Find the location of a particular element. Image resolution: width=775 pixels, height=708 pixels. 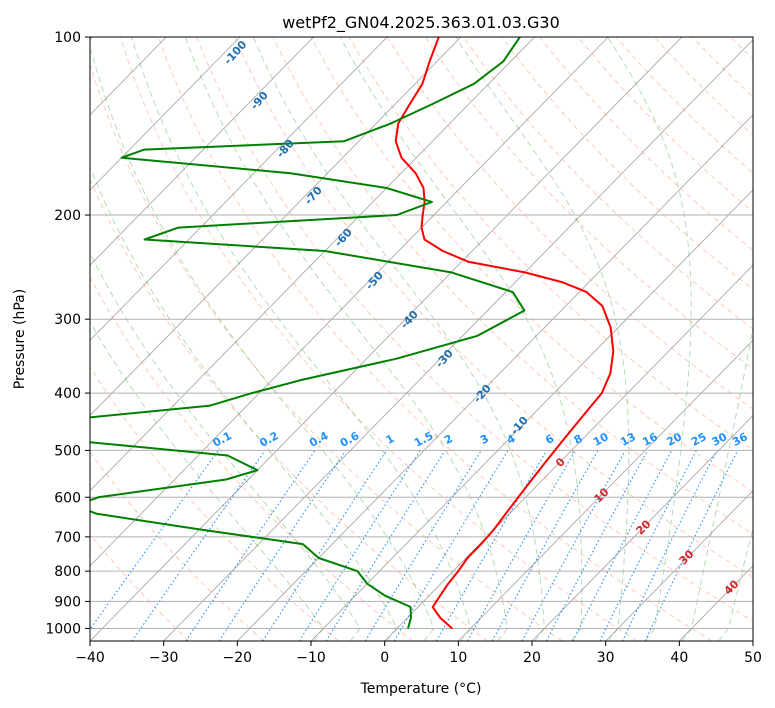

y-tick-label: 700 is located at coordinates (67, 538).